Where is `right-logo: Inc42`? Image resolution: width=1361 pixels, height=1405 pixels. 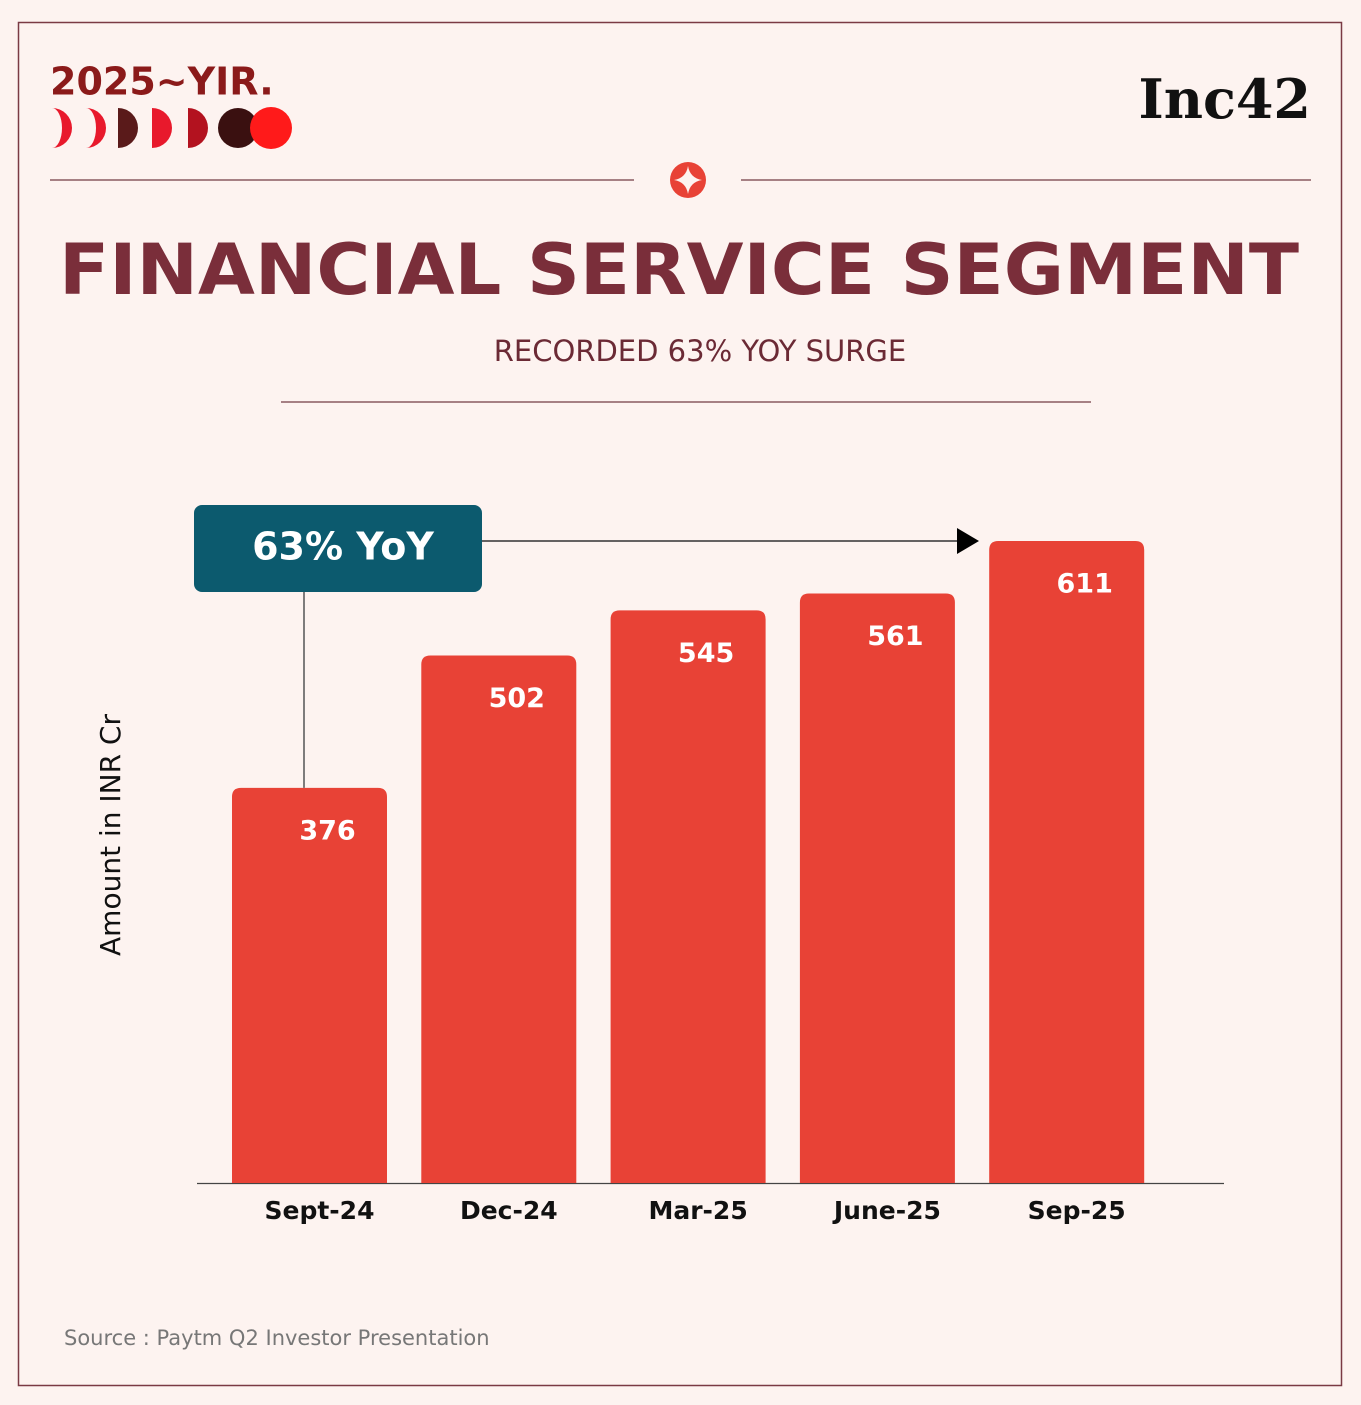
right-logo: Inc42 is located at coordinates (1224, 99).